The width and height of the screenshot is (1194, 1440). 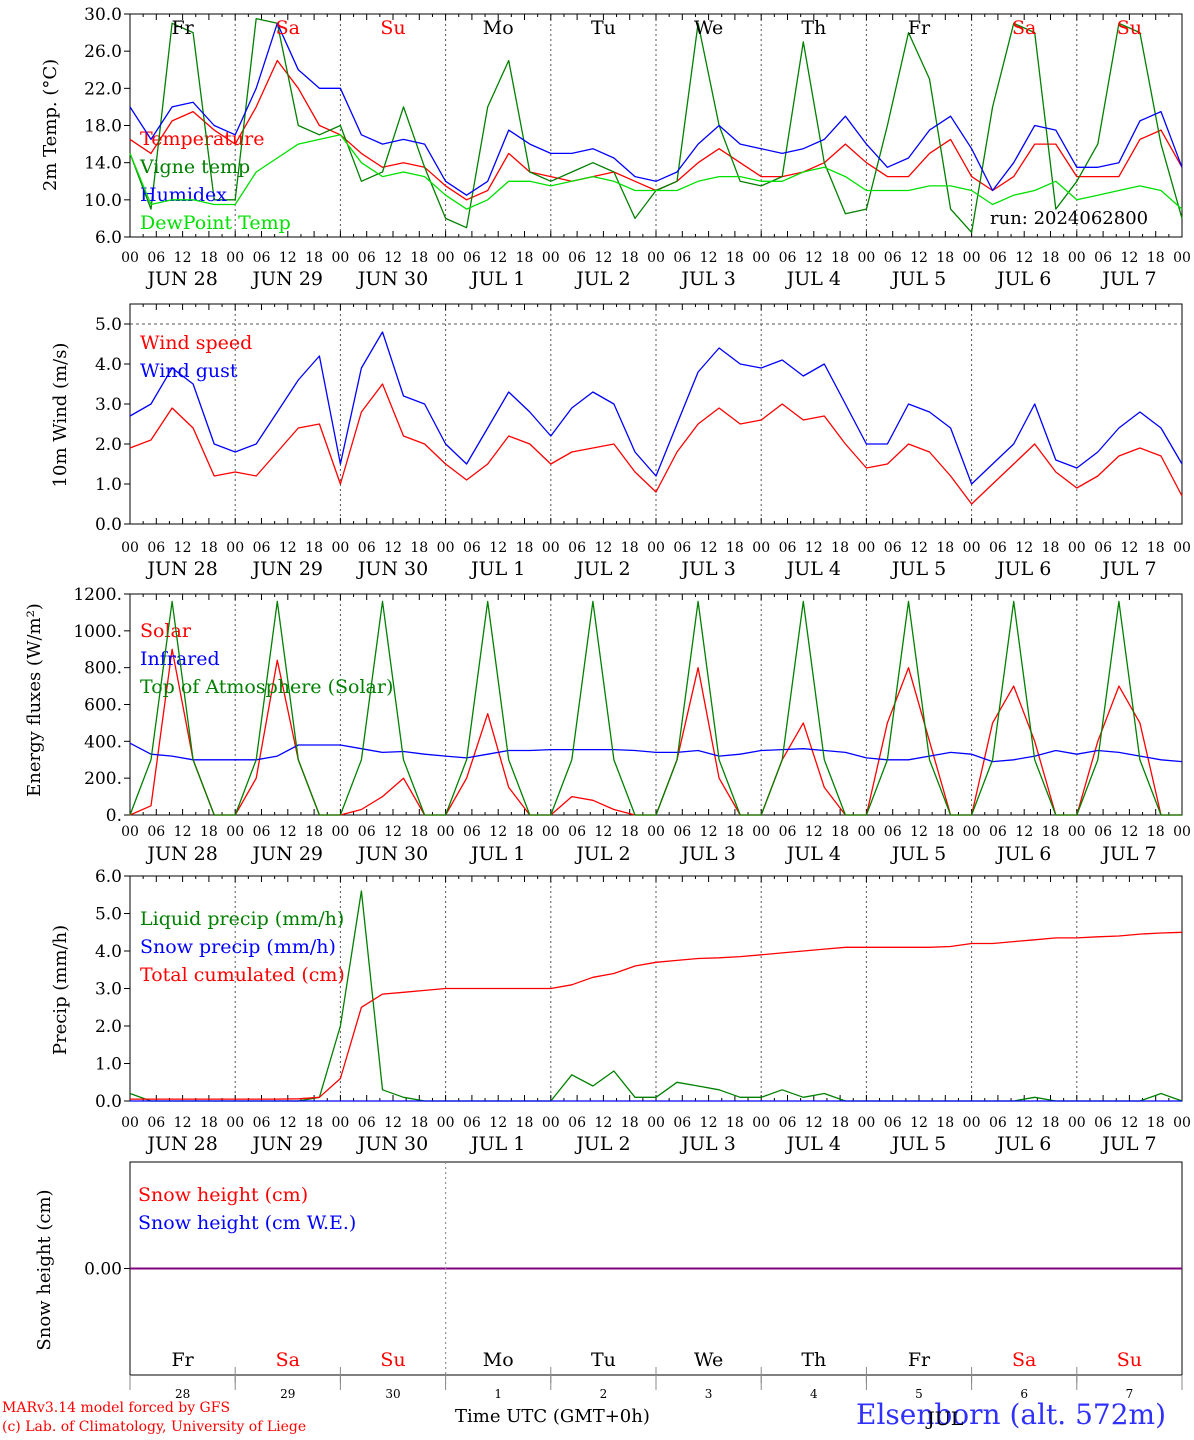 I want to click on weekday-label: Fr, so click(x=182, y=28).